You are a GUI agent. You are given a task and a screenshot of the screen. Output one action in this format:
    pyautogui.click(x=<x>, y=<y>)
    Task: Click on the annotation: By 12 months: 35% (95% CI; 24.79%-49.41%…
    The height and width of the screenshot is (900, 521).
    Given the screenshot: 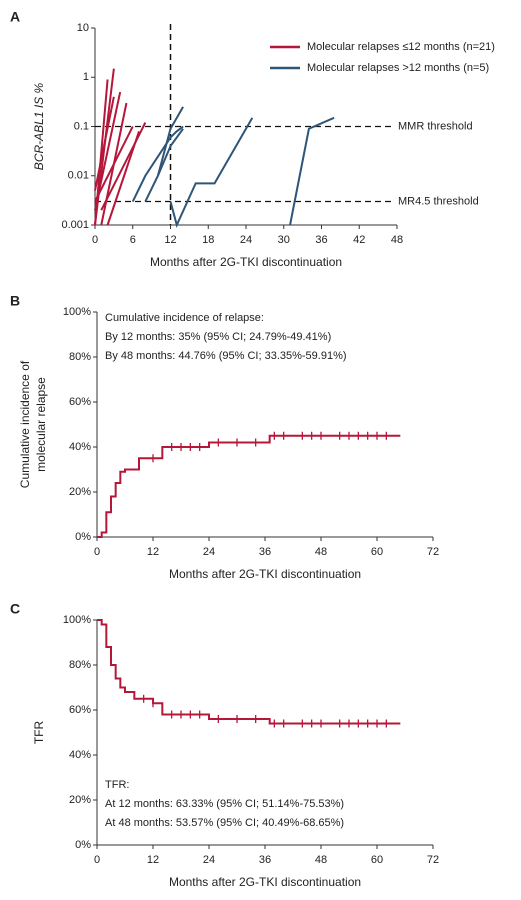 What is the action you would take?
    pyautogui.click(x=218, y=337)
    